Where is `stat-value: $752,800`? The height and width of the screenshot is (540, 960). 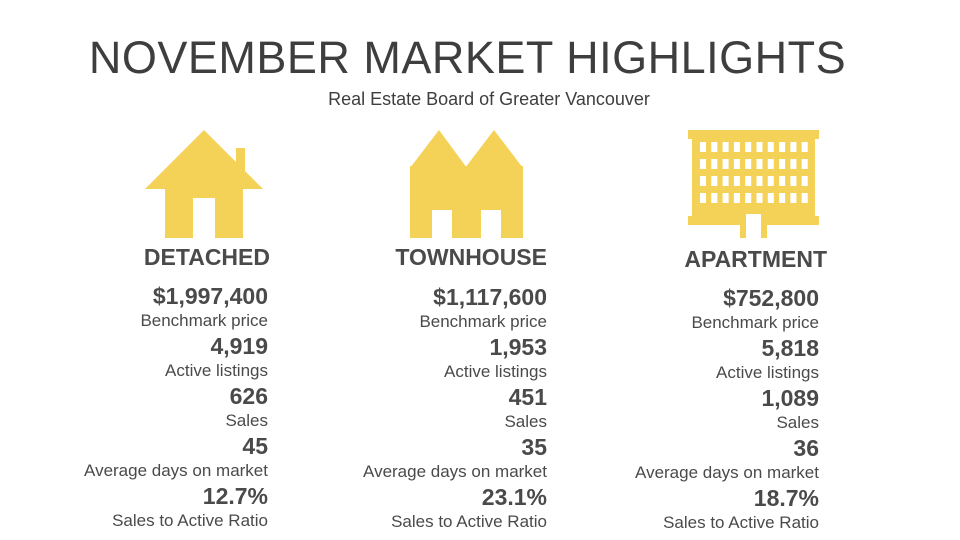 stat-value: $752,800 is located at coordinates (771, 298).